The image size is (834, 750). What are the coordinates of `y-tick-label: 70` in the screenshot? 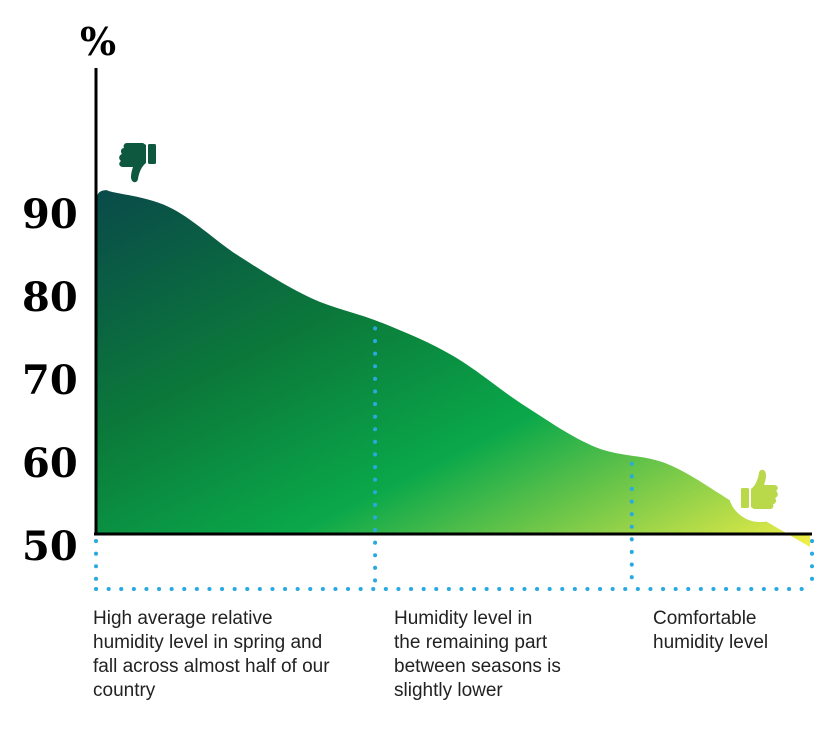 It's located at (50, 380).